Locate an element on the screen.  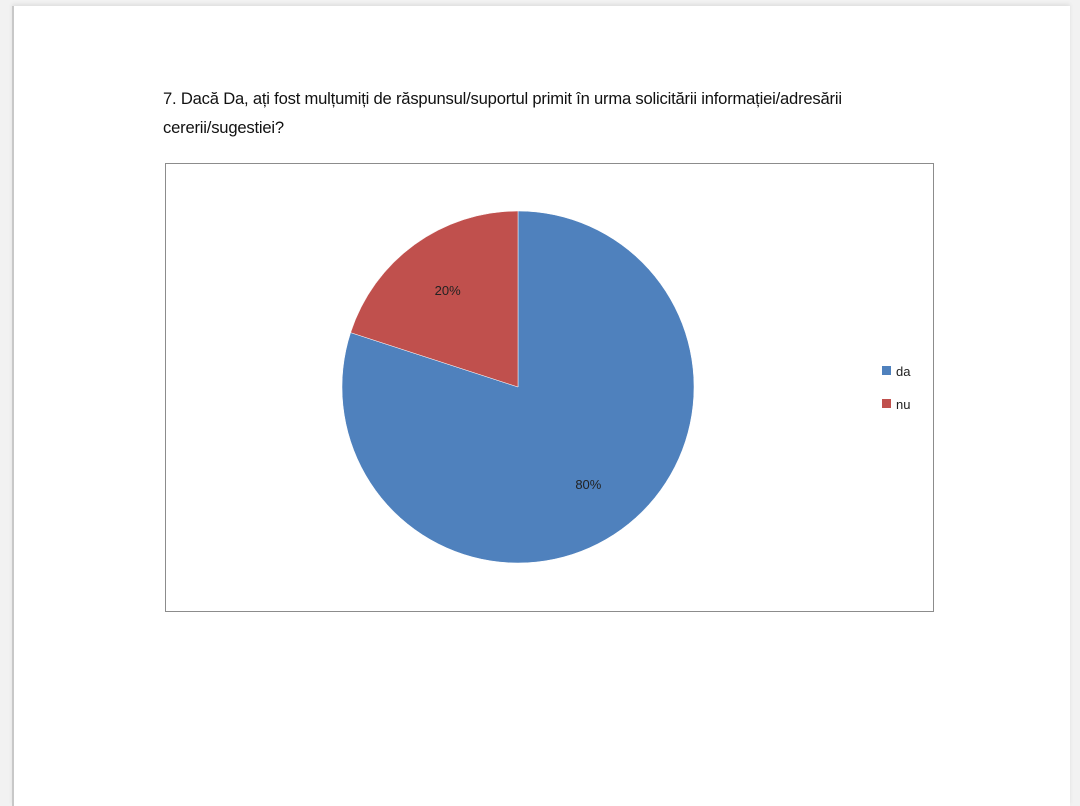
legend-label-nu: nu is located at coordinates (903, 404).